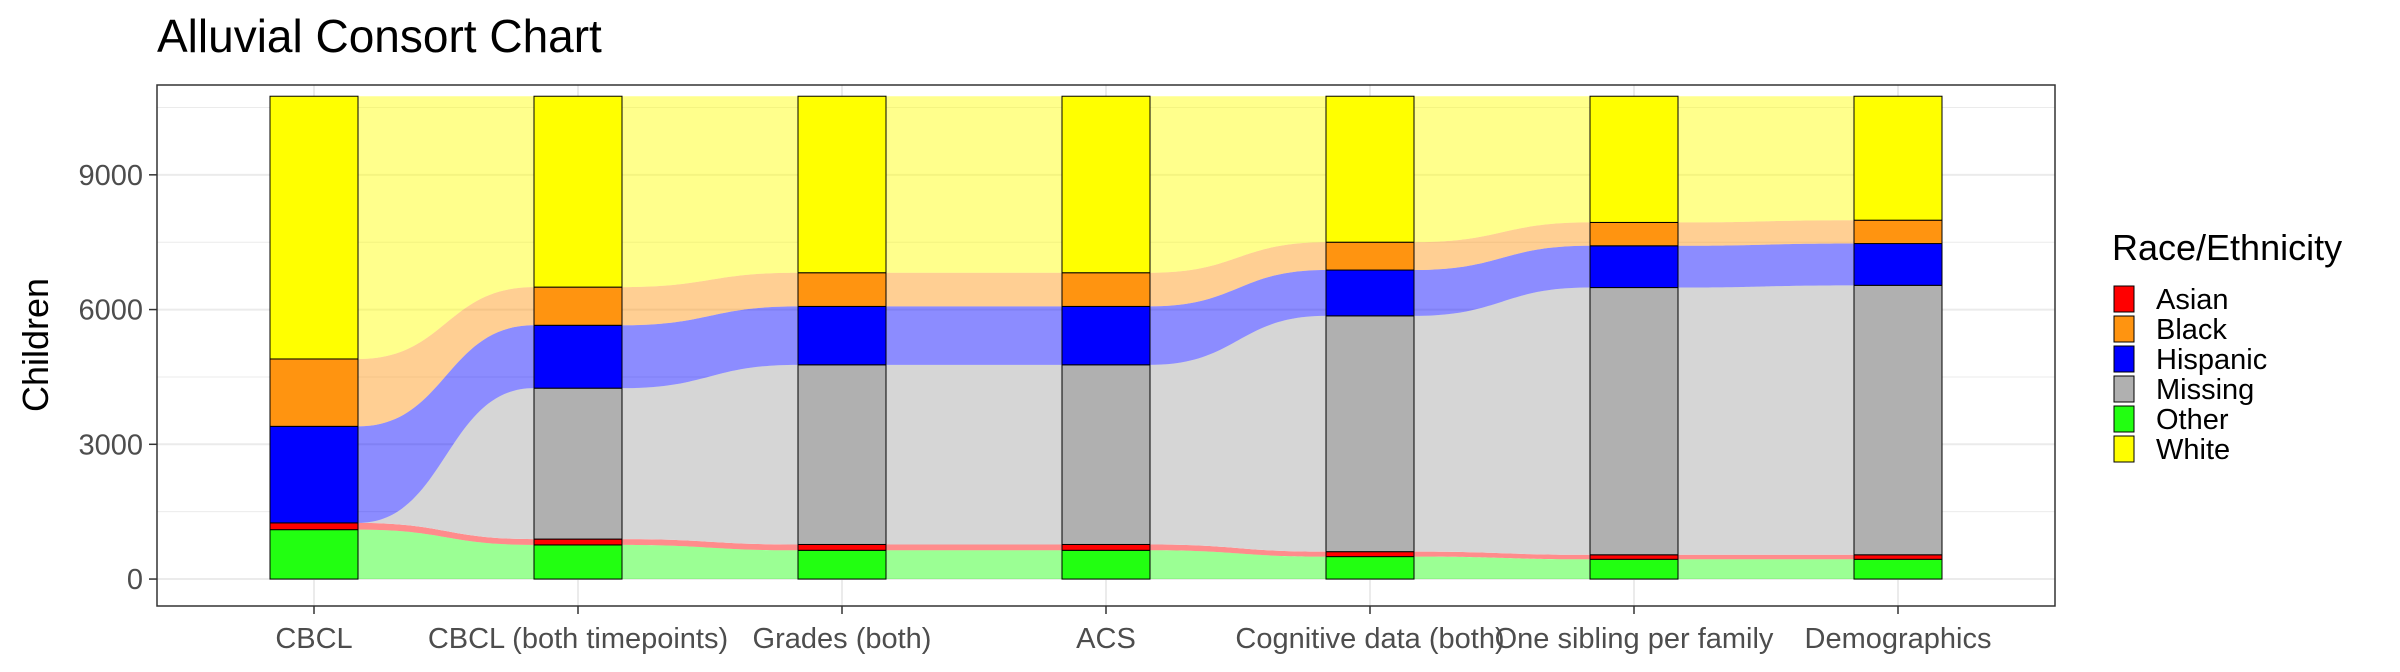 This screenshot has height=672, width=2400. I want to click on y-axis-title: Children, so click(35, 345).